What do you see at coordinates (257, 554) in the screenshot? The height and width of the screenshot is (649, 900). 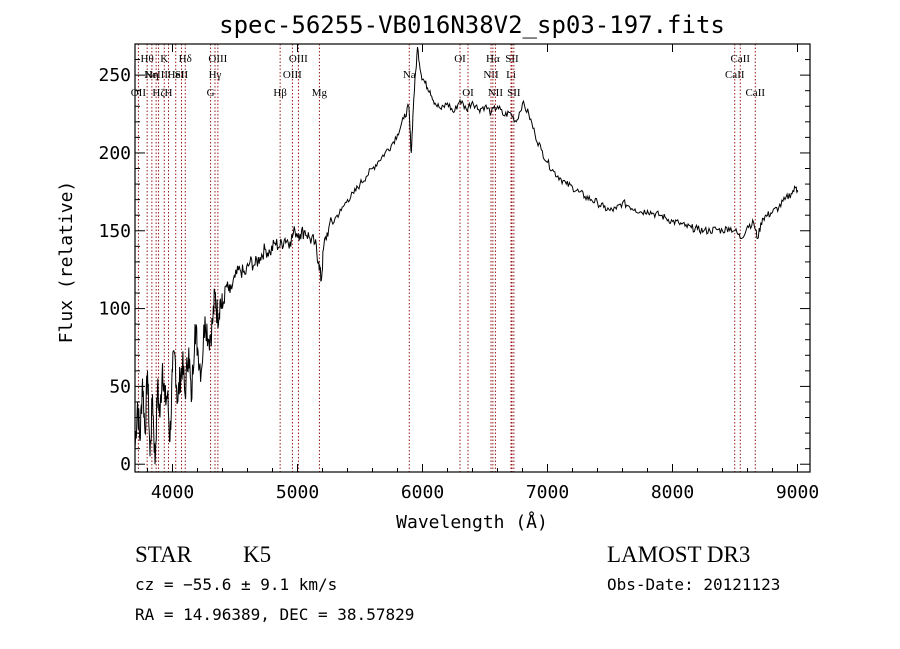 I see `object-subclass: K5` at bounding box center [257, 554].